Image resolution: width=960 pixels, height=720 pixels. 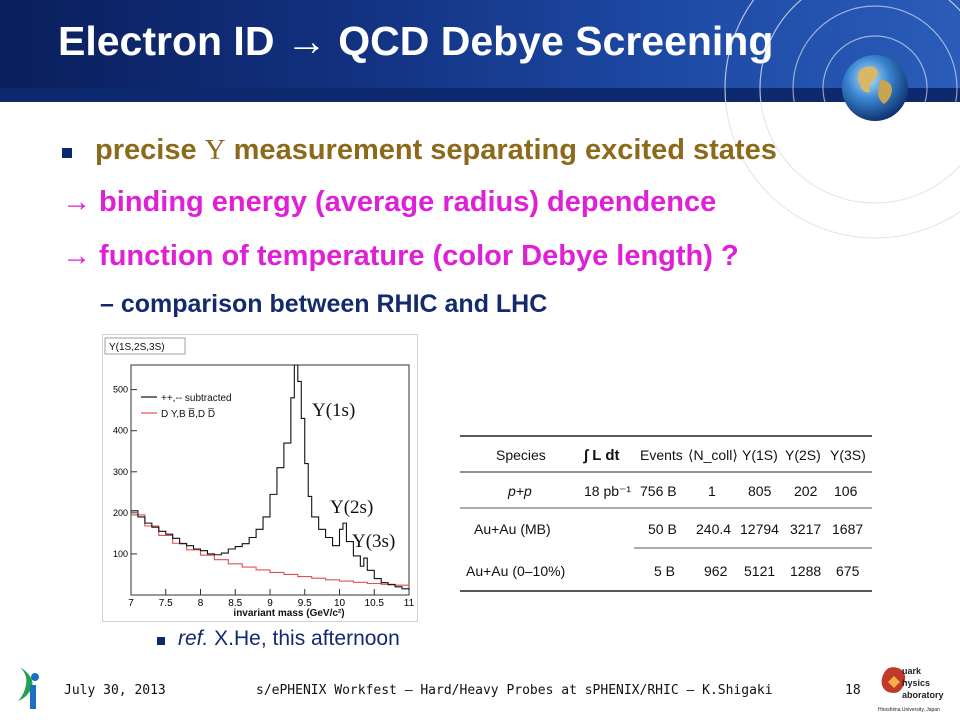 What do you see at coordinates (521, 455) in the screenshot?
I see `th-species: Species` at bounding box center [521, 455].